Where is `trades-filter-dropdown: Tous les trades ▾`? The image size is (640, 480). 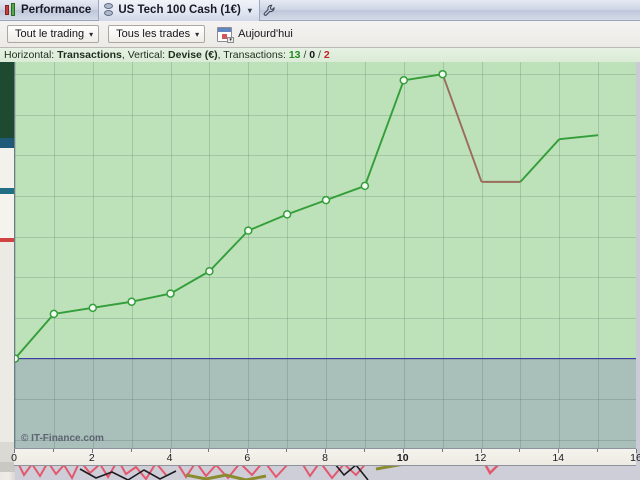 trades-filter-dropdown: Tous les trades ▾ is located at coordinates (157, 34).